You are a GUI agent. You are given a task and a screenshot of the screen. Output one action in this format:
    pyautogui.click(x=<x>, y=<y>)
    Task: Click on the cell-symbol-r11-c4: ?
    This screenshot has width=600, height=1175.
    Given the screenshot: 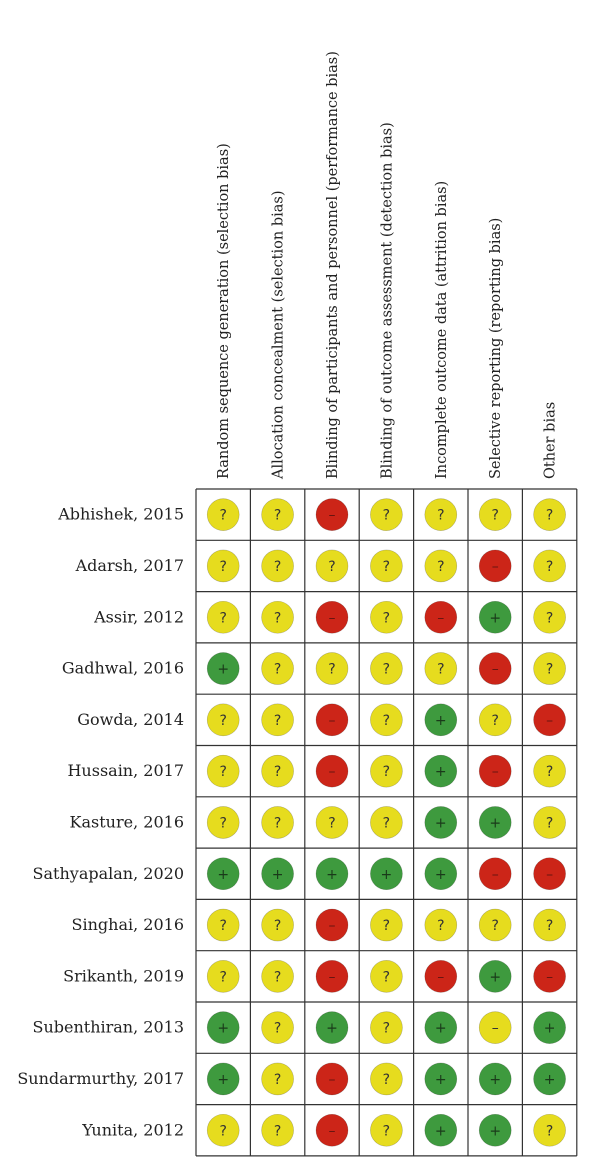 What is the action you would take?
    pyautogui.click(x=386, y=1029)
    